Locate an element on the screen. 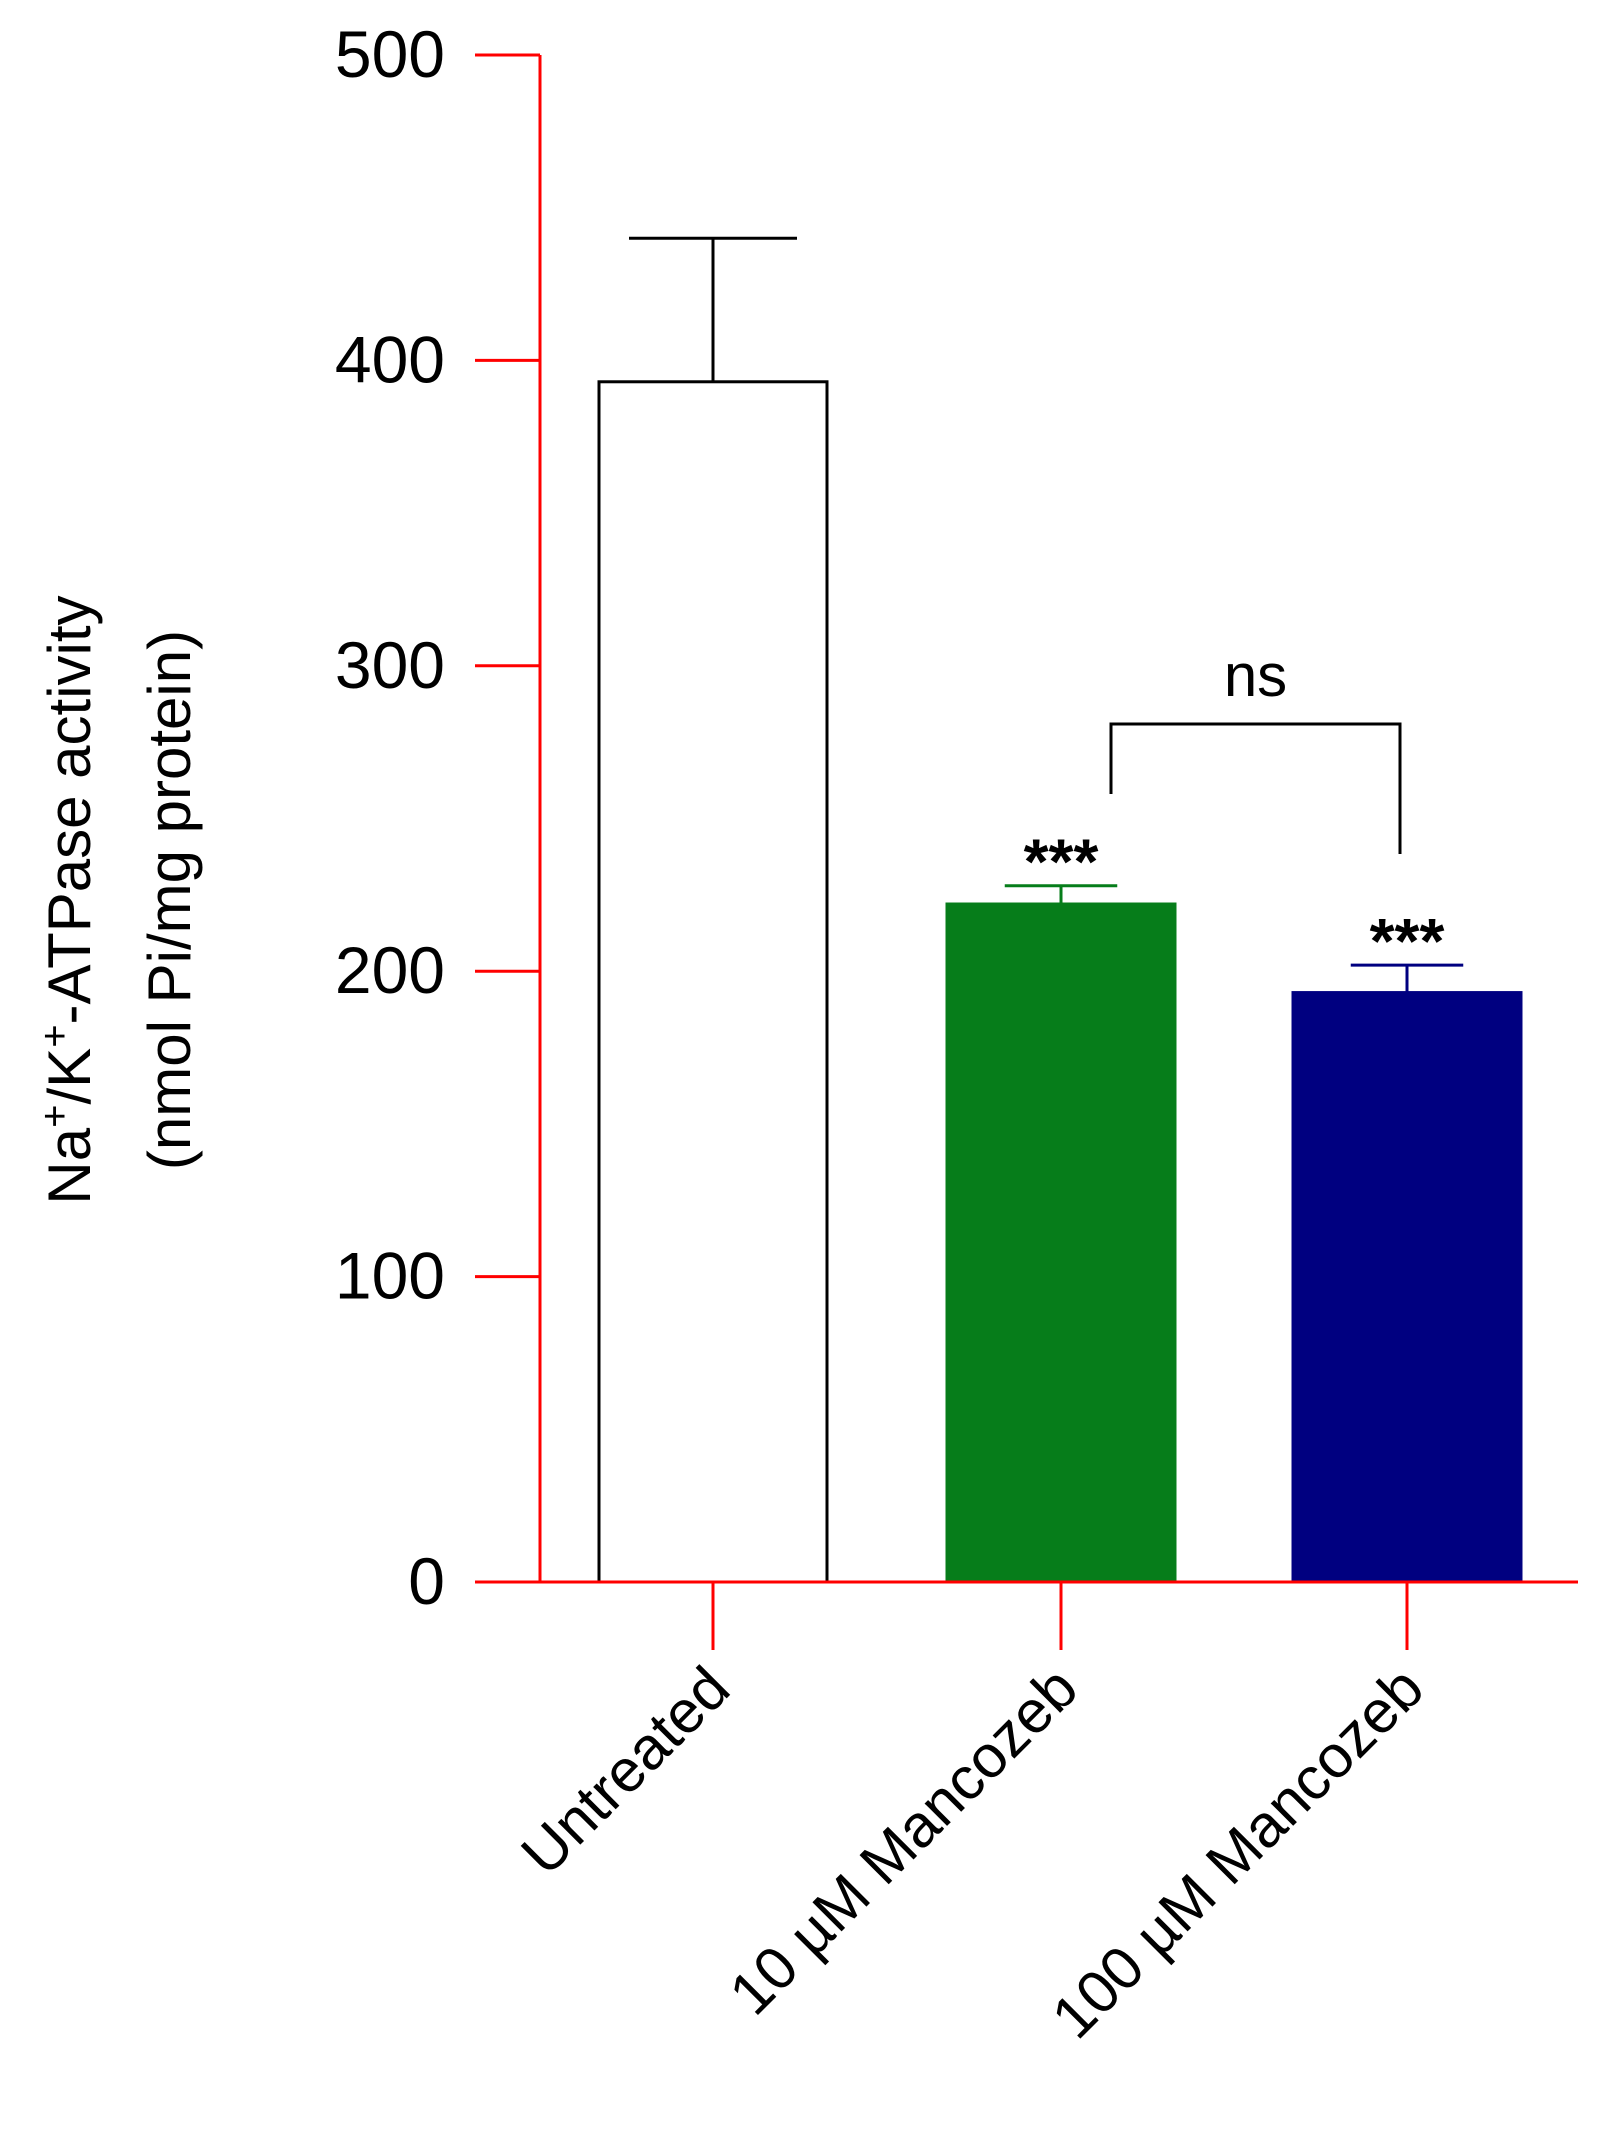 The height and width of the screenshot is (2138, 1599). y-tick-label: 0 is located at coordinates (426, 1581).